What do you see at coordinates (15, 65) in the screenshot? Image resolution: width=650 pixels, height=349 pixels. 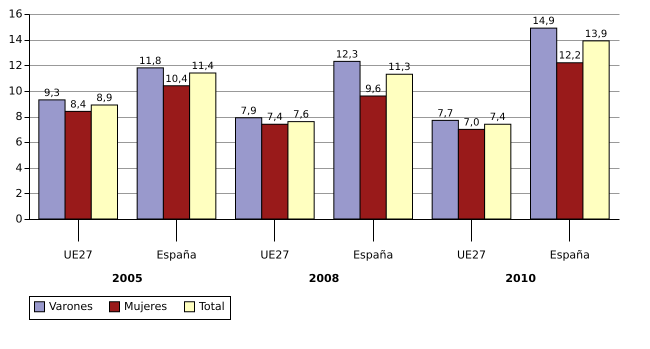 I see `y-tick-label: 12` at bounding box center [15, 65].